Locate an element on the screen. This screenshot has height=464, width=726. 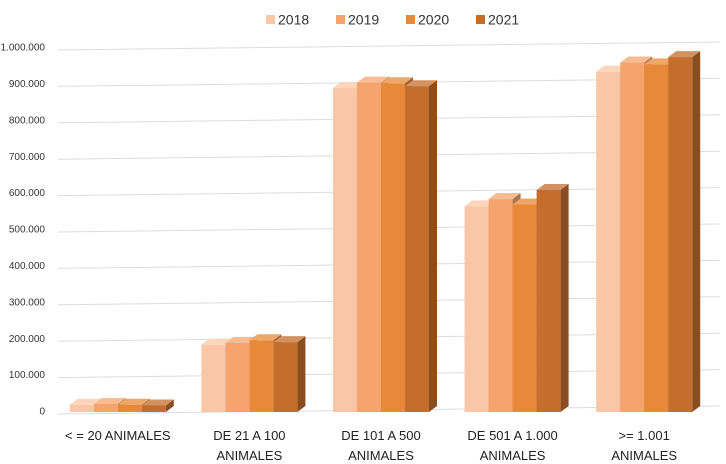
y-tick-label: 100.000 is located at coordinates (27, 375).